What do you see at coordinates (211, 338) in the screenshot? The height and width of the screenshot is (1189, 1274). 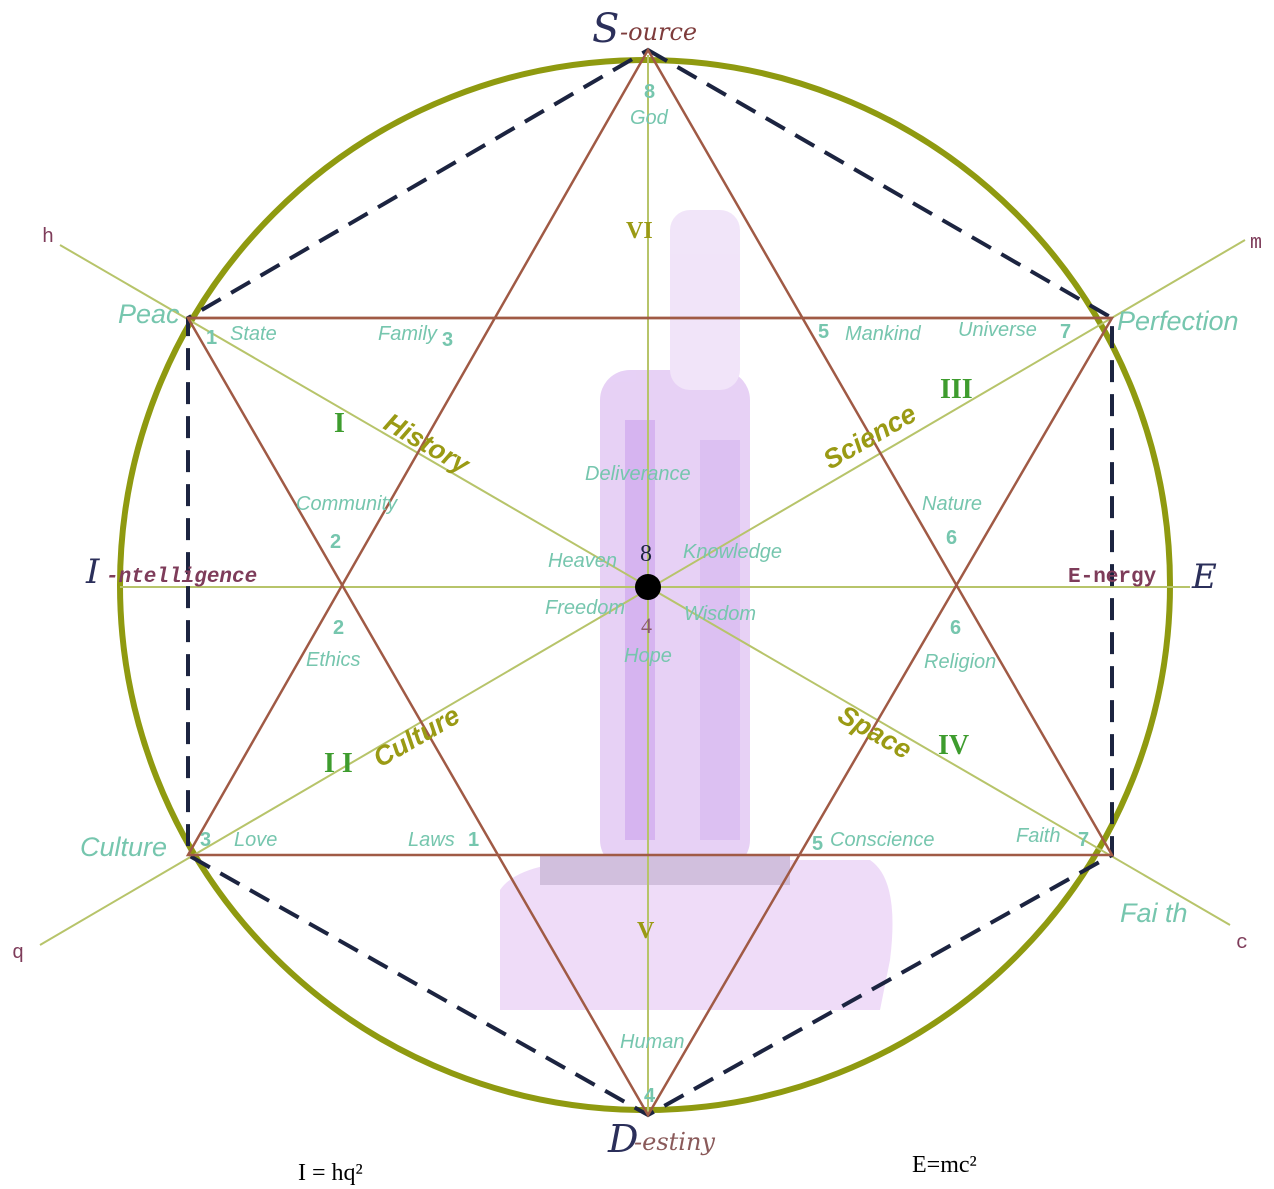 I see `num-1-tl: 1` at bounding box center [211, 338].